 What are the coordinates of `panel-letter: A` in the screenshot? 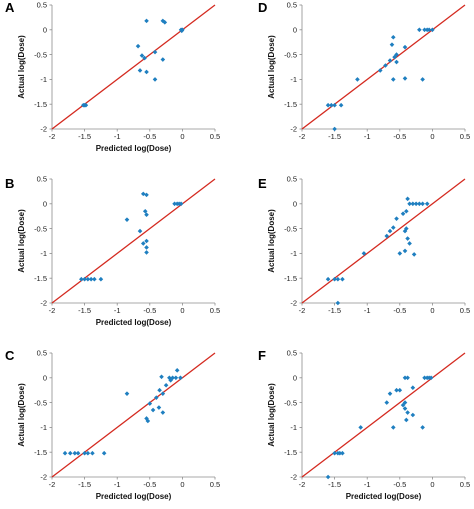 It's located at (10, 7).